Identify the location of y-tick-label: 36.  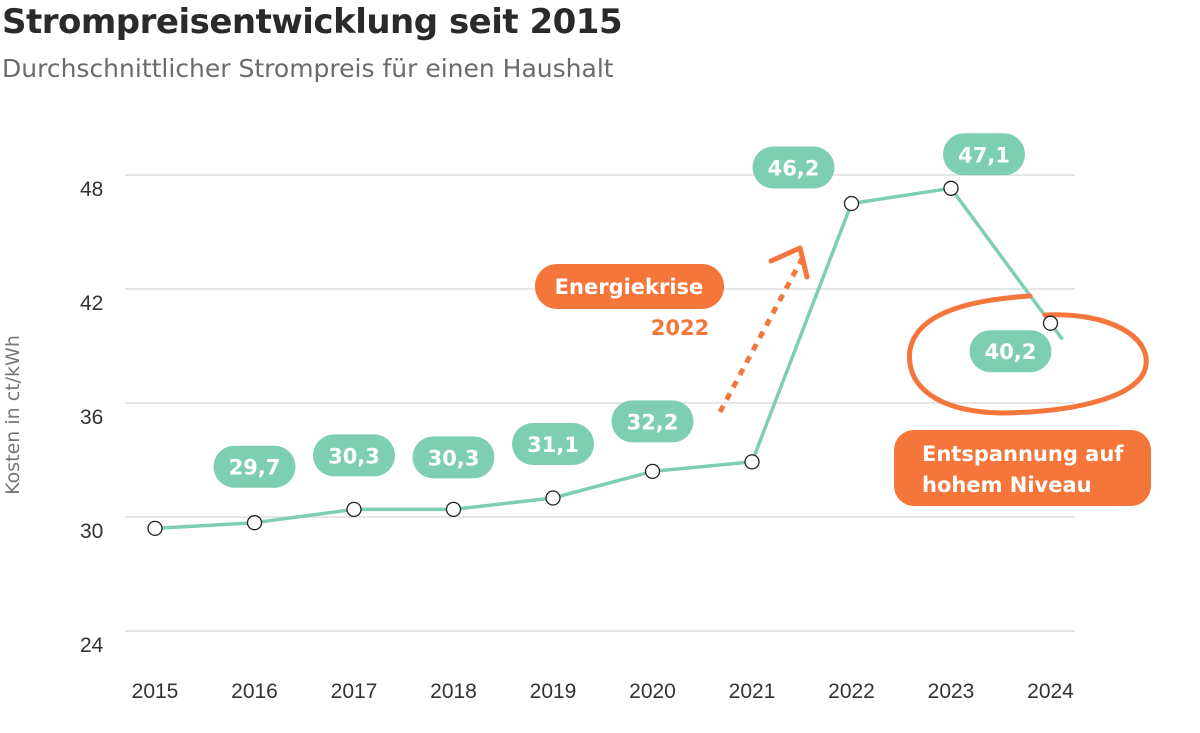
(91, 417).